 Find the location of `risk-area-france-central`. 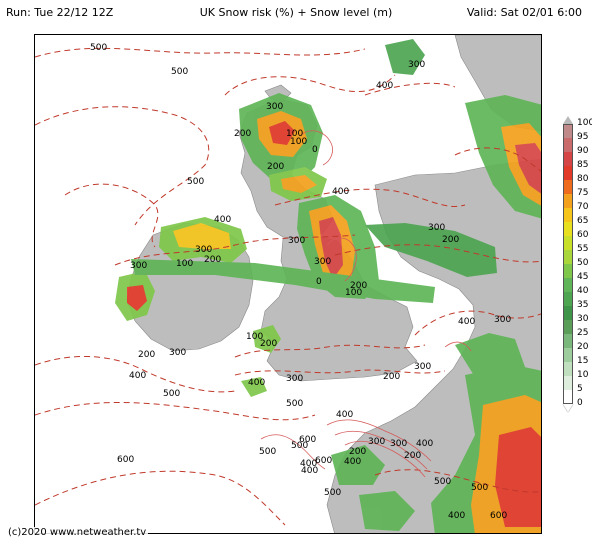

risk-area-france-central is located at coordinates (358, 465).